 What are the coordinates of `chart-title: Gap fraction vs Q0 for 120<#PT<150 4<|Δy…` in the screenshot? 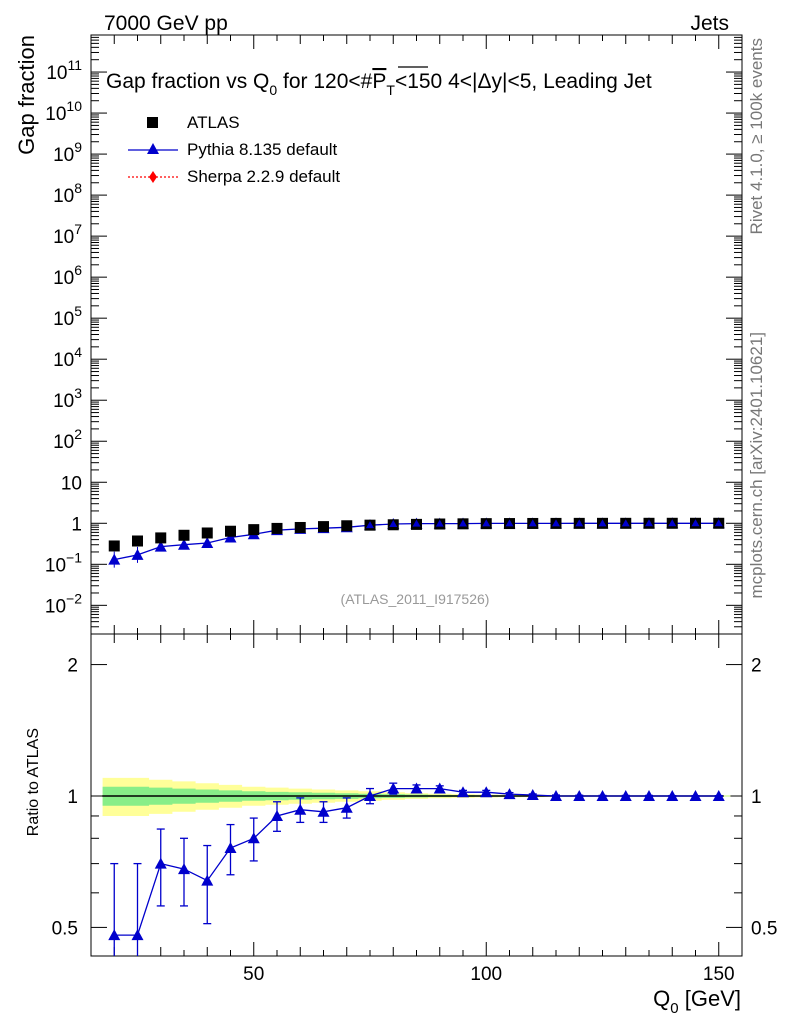 It's located at (379, 84).